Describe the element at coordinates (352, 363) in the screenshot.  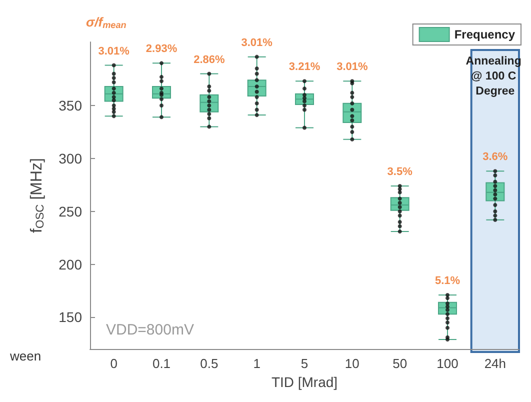
I see `x-tick-label: 10` at that location.